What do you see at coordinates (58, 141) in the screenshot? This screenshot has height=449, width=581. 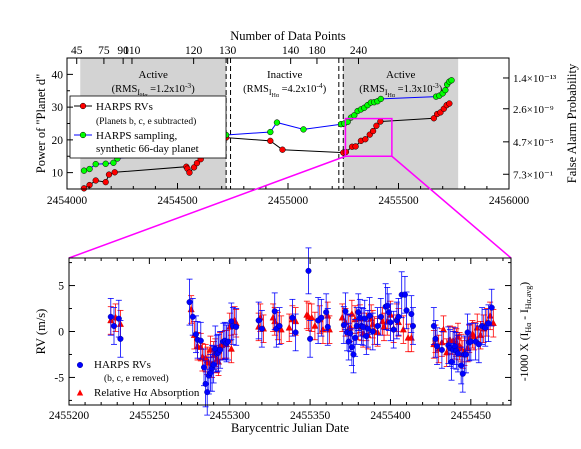 I see `top-y-tick-label: 20` at bounding box center [58, 141].